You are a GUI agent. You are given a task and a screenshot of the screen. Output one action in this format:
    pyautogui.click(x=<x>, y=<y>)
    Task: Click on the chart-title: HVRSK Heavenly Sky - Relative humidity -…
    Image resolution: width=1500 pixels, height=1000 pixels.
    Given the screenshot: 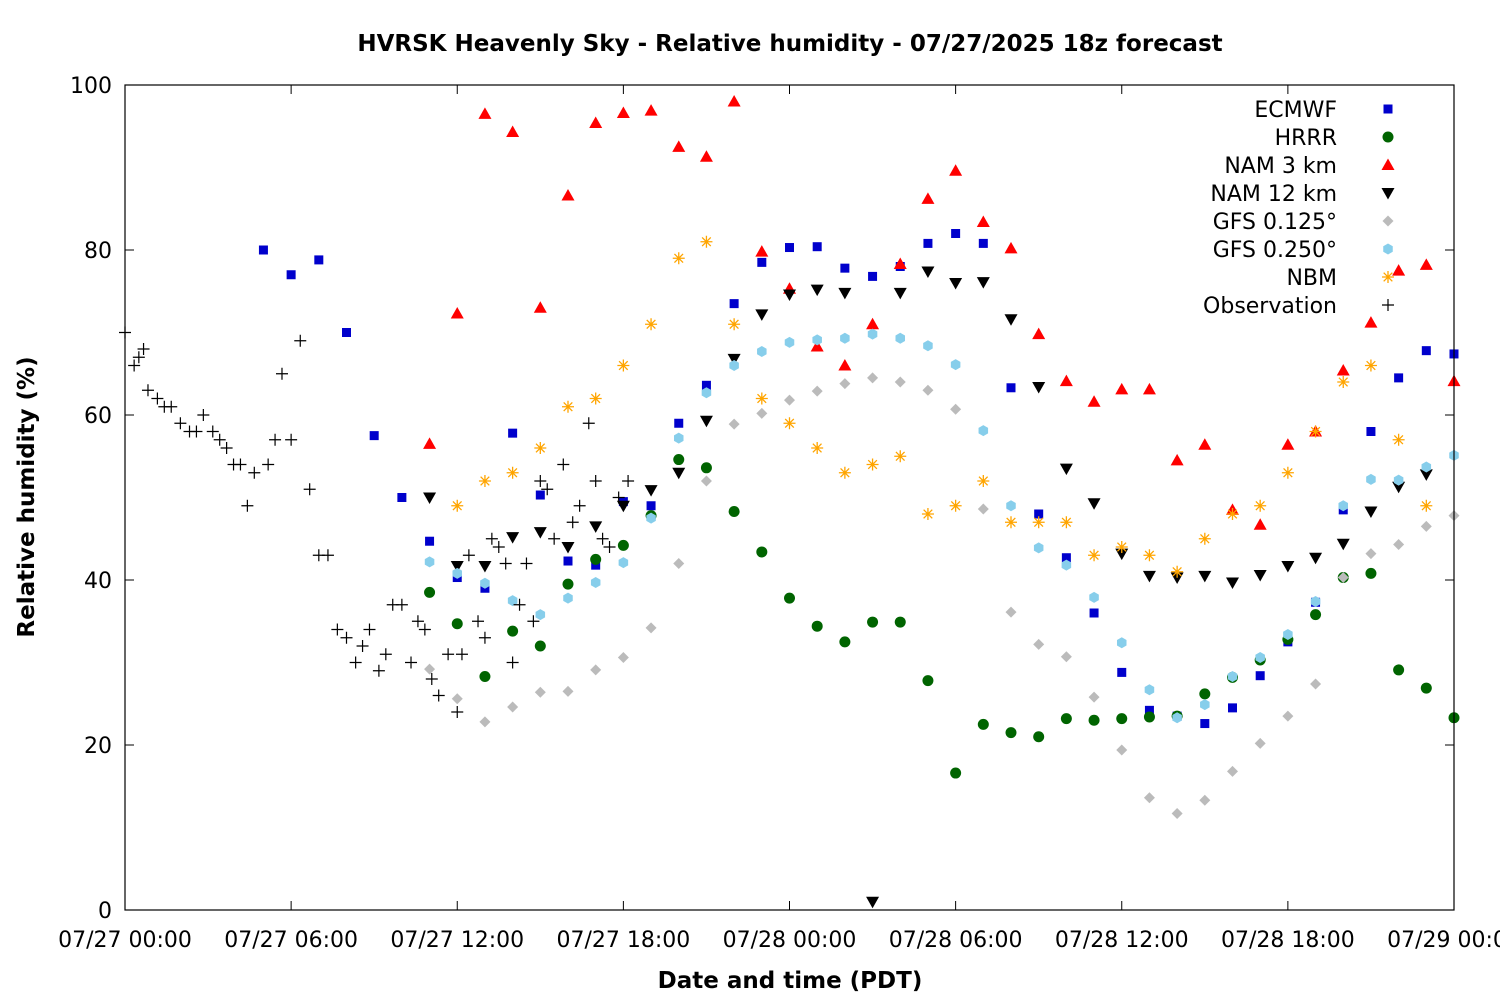 What is the action you would take?
    pyautogui.click(x=789, y=44)
    